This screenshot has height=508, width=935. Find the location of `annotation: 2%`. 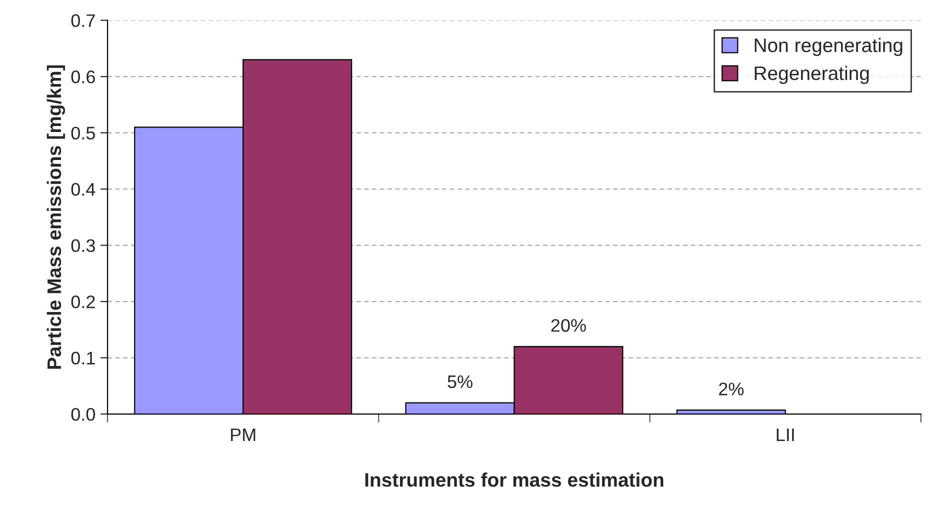

annotation: 2% is located at coordinates (731, 389).